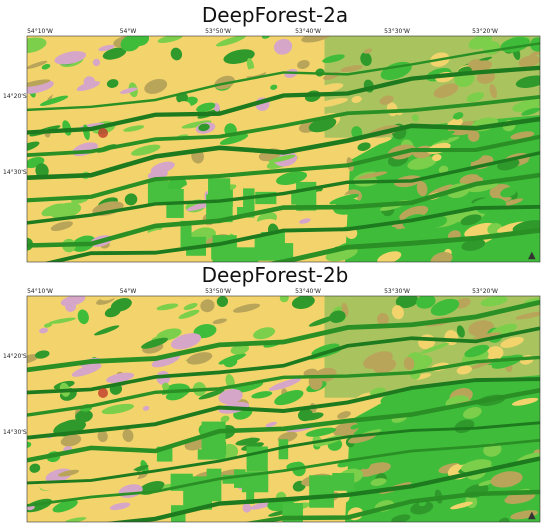 The width and height of the screenshot is (550, 529). What do you see at coordinates (15, 432) in the screenshot?
I see `y-tick-label: 14°30'S` at bounding box center [15, 432].